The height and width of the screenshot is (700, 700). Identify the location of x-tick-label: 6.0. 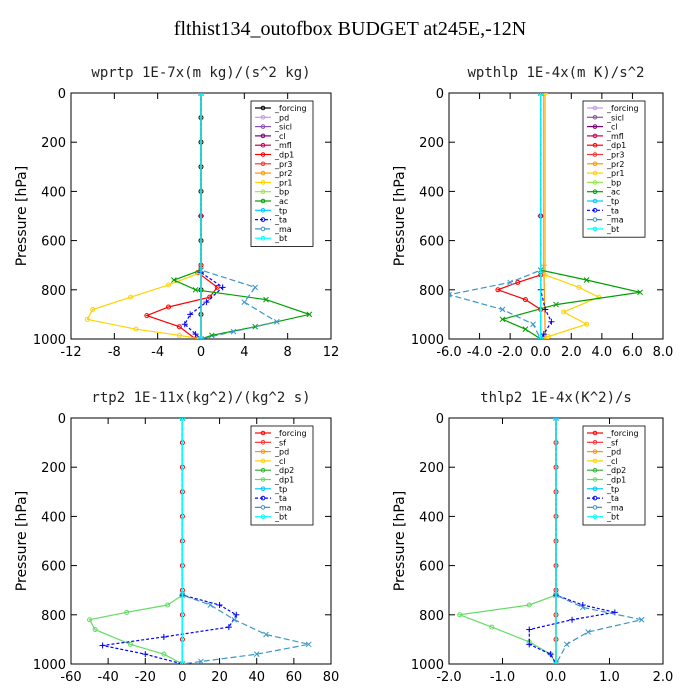
(632, 352).